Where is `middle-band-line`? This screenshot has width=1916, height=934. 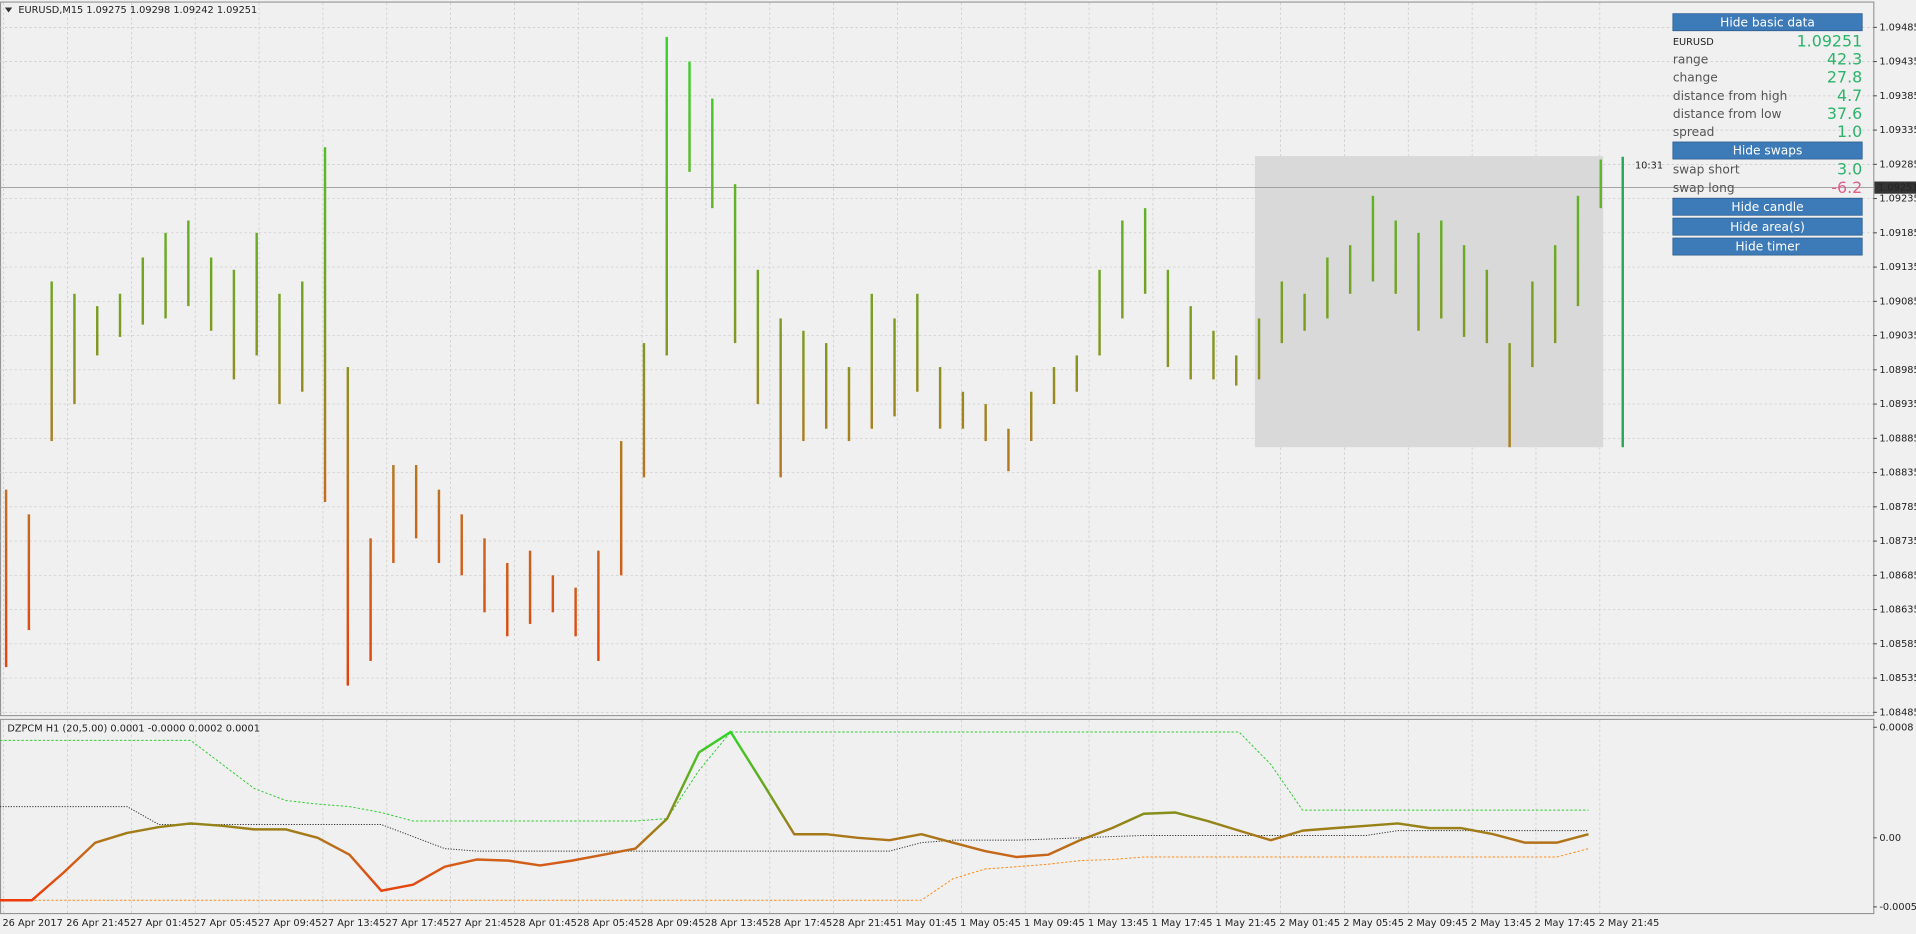 middle-band-line is located at coordinates (794, 829).